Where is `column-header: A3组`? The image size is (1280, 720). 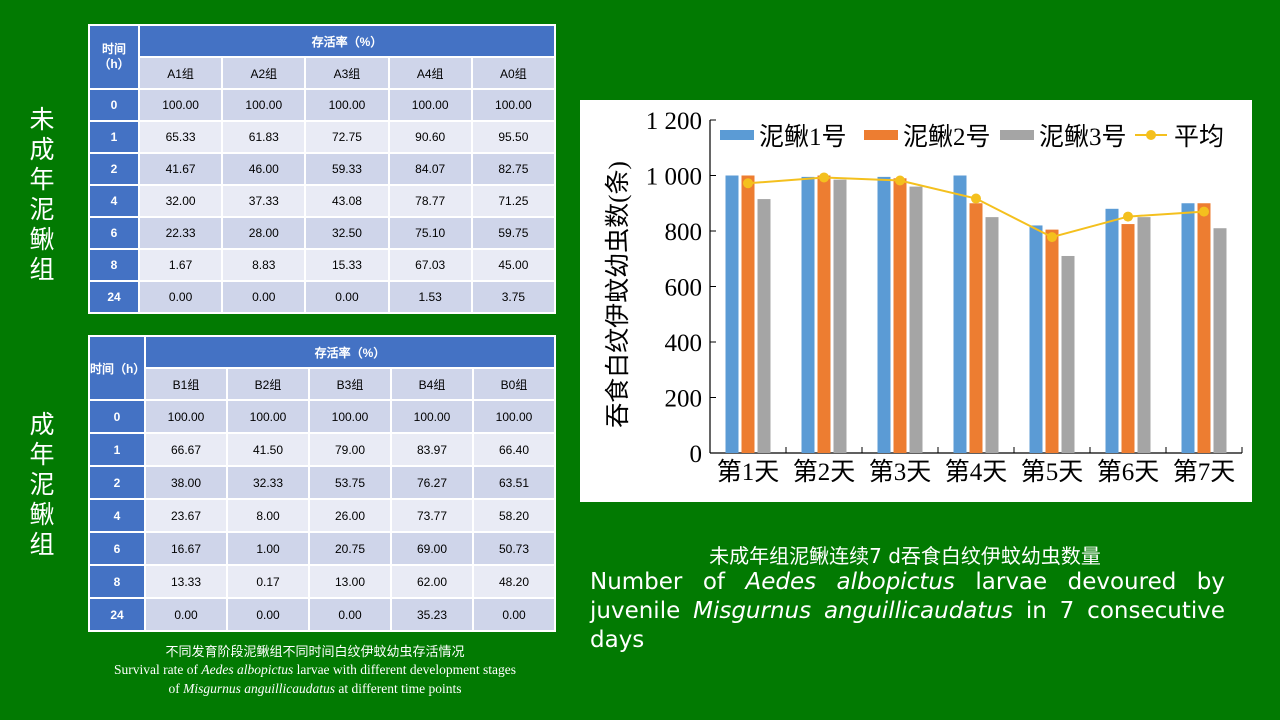 column-header: A3组 is located at coordinates (347, 73).